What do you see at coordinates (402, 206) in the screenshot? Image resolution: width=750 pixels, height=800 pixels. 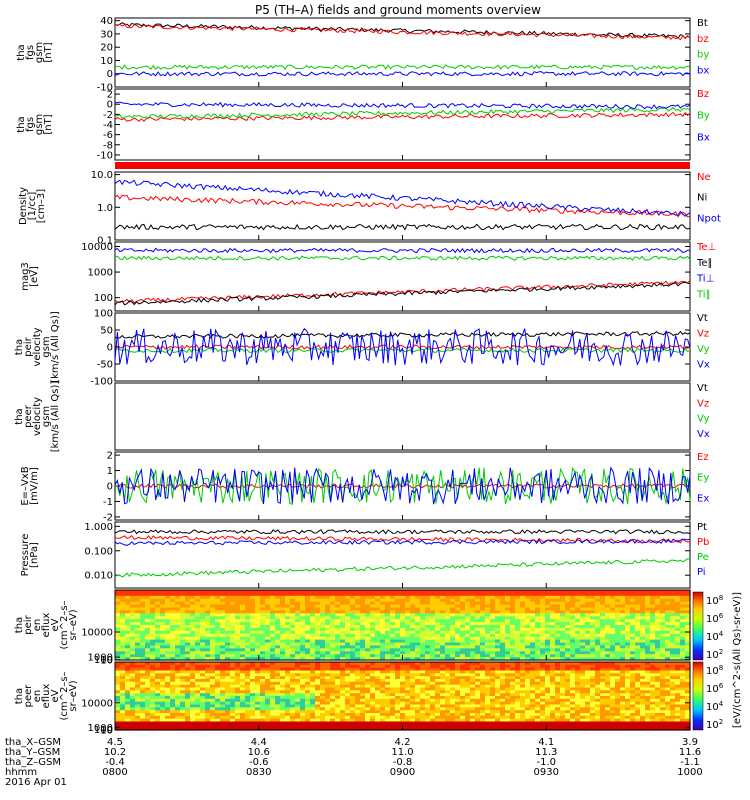 I see `series-line-Ne` at bounding box center [402, 206].